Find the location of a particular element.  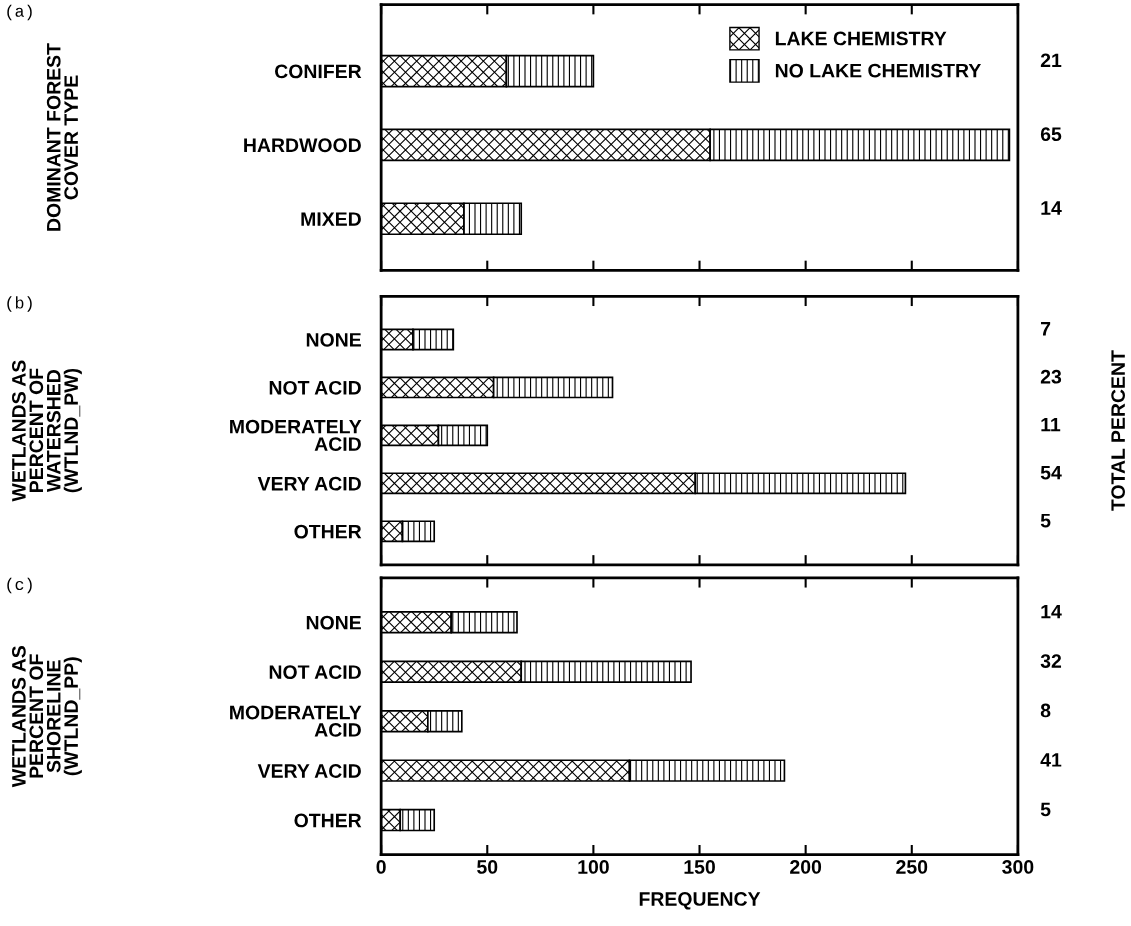

text: 21 is located at coordinates (1051, 60).